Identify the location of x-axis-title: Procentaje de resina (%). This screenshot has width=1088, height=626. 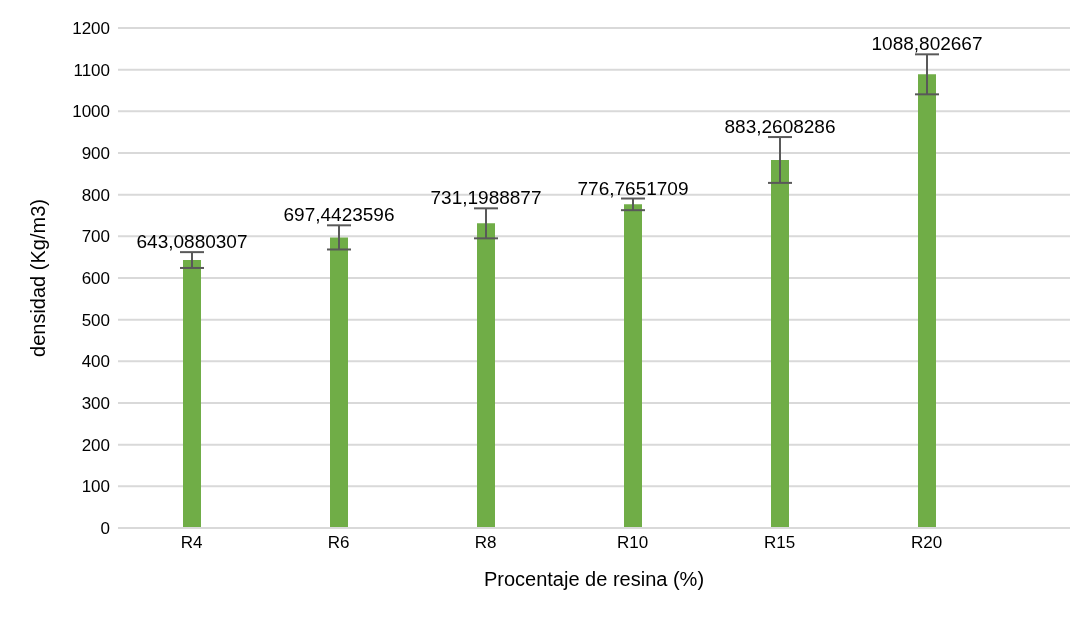
(594, 579).